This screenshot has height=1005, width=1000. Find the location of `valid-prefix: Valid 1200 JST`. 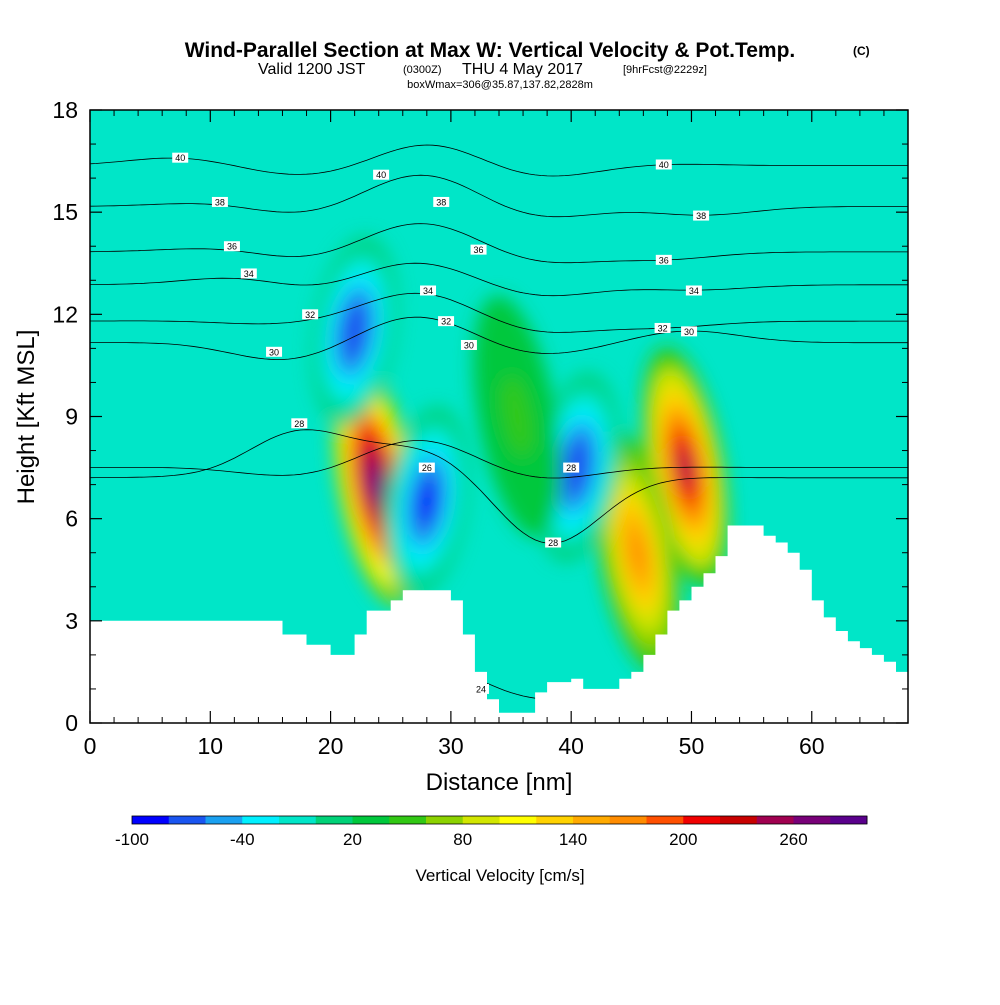

valid-prefix: Valid 1200 JST is located at coordinates (312, 69).